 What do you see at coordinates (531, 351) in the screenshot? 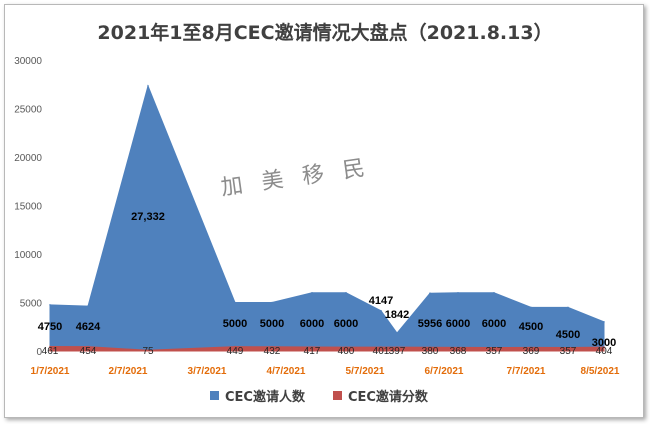
I see `score-data-label: 369` at bounding box center [531, 351].